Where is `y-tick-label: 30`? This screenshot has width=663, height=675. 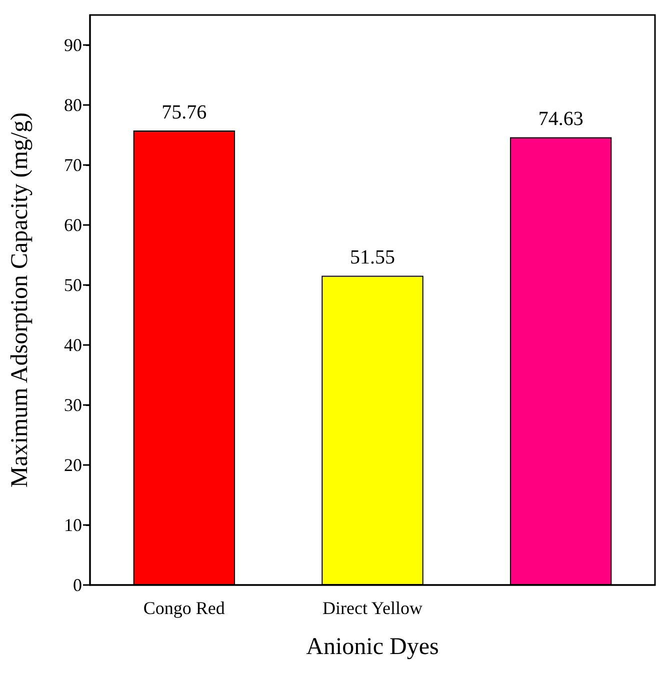
y-tick-label: 30 is located at coordinates (73, 405).